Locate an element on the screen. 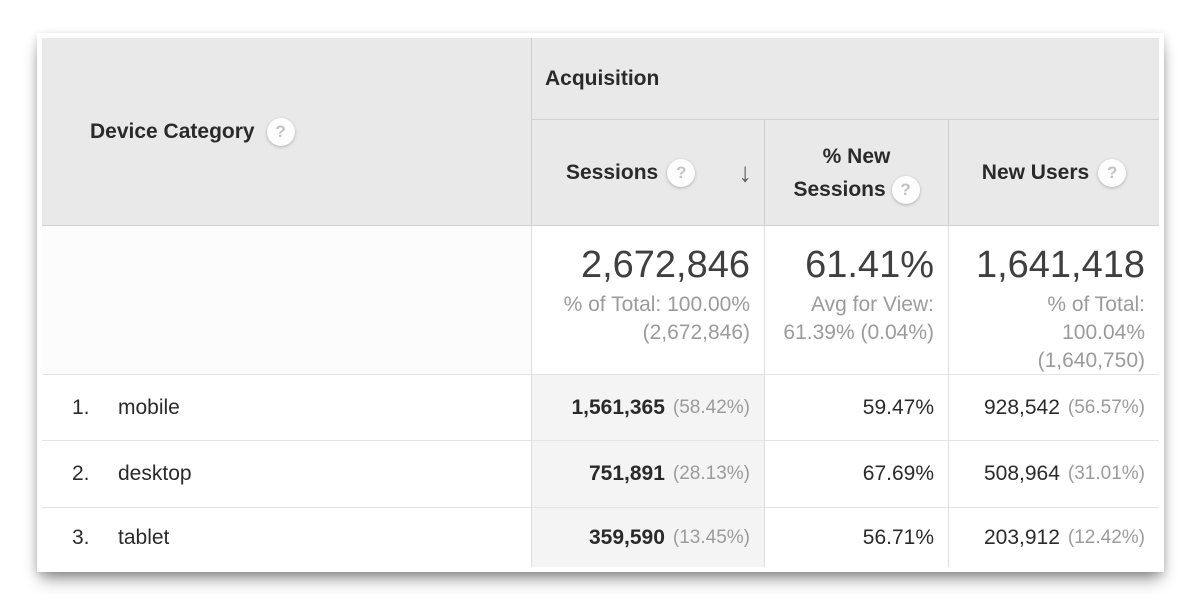  sort-descending-icon: ↓ is located at coordinates (745, 172).